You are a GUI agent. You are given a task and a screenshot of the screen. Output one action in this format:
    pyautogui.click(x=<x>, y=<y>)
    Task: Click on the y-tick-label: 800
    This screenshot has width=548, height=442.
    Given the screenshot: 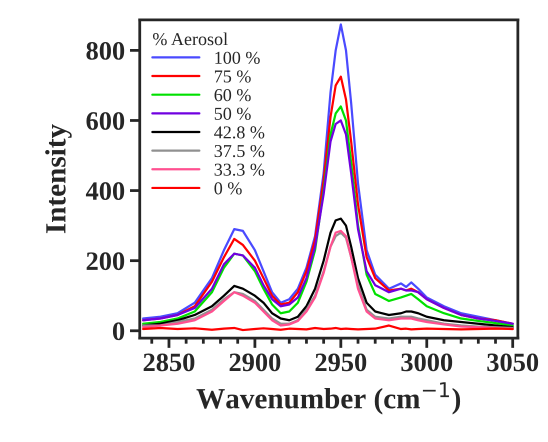 What is the action you would take?
    pyautogui.click(x=105, y=51)
    